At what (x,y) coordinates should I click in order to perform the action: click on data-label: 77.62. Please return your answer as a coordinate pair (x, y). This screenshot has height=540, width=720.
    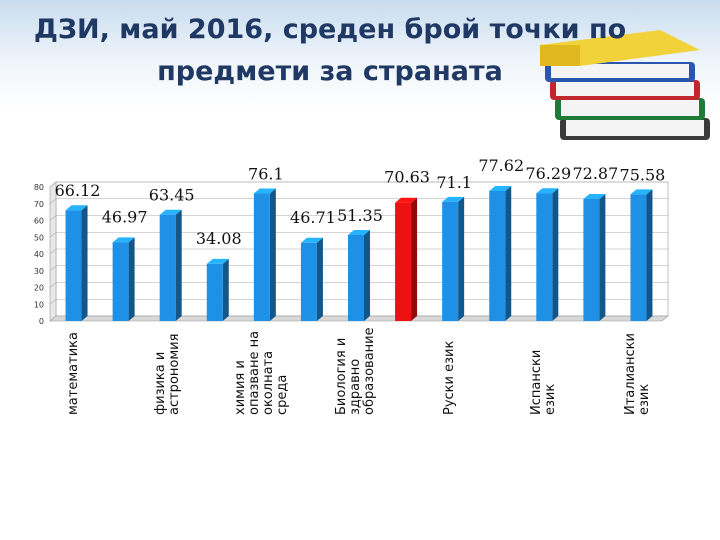
    Looking at the image, I should click on (501, 165).